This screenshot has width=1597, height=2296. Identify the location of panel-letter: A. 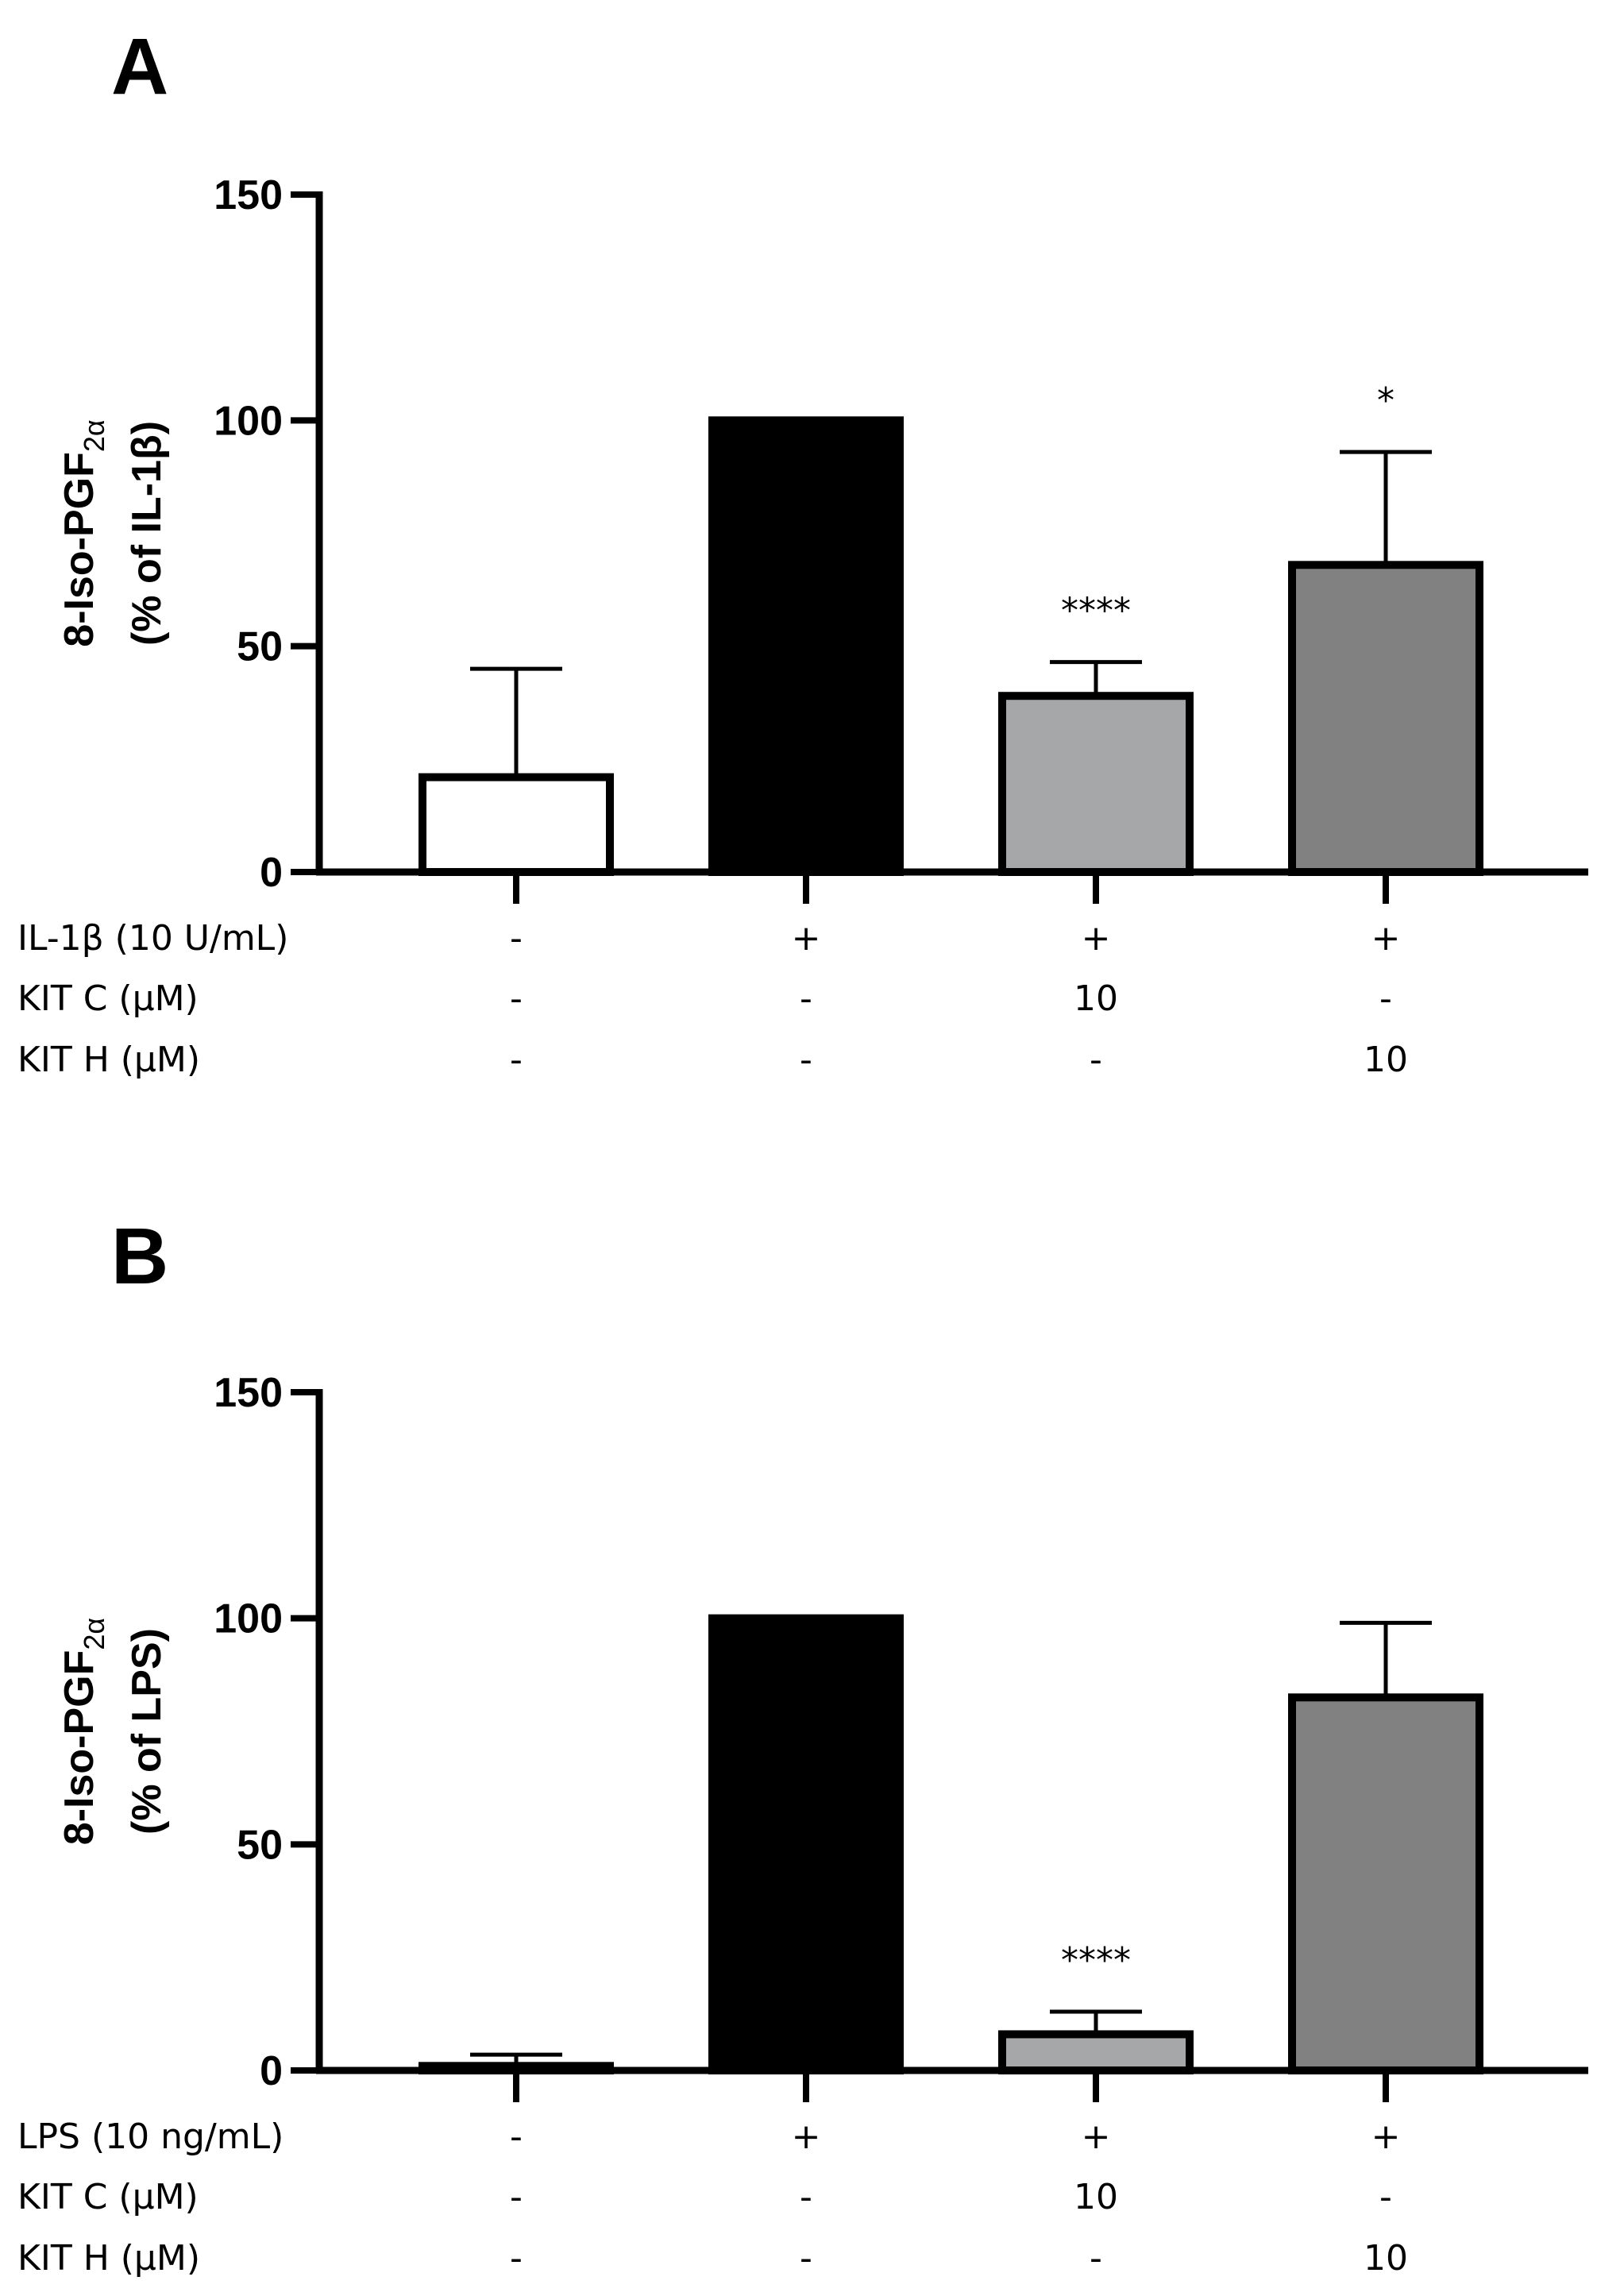
(139, 66).